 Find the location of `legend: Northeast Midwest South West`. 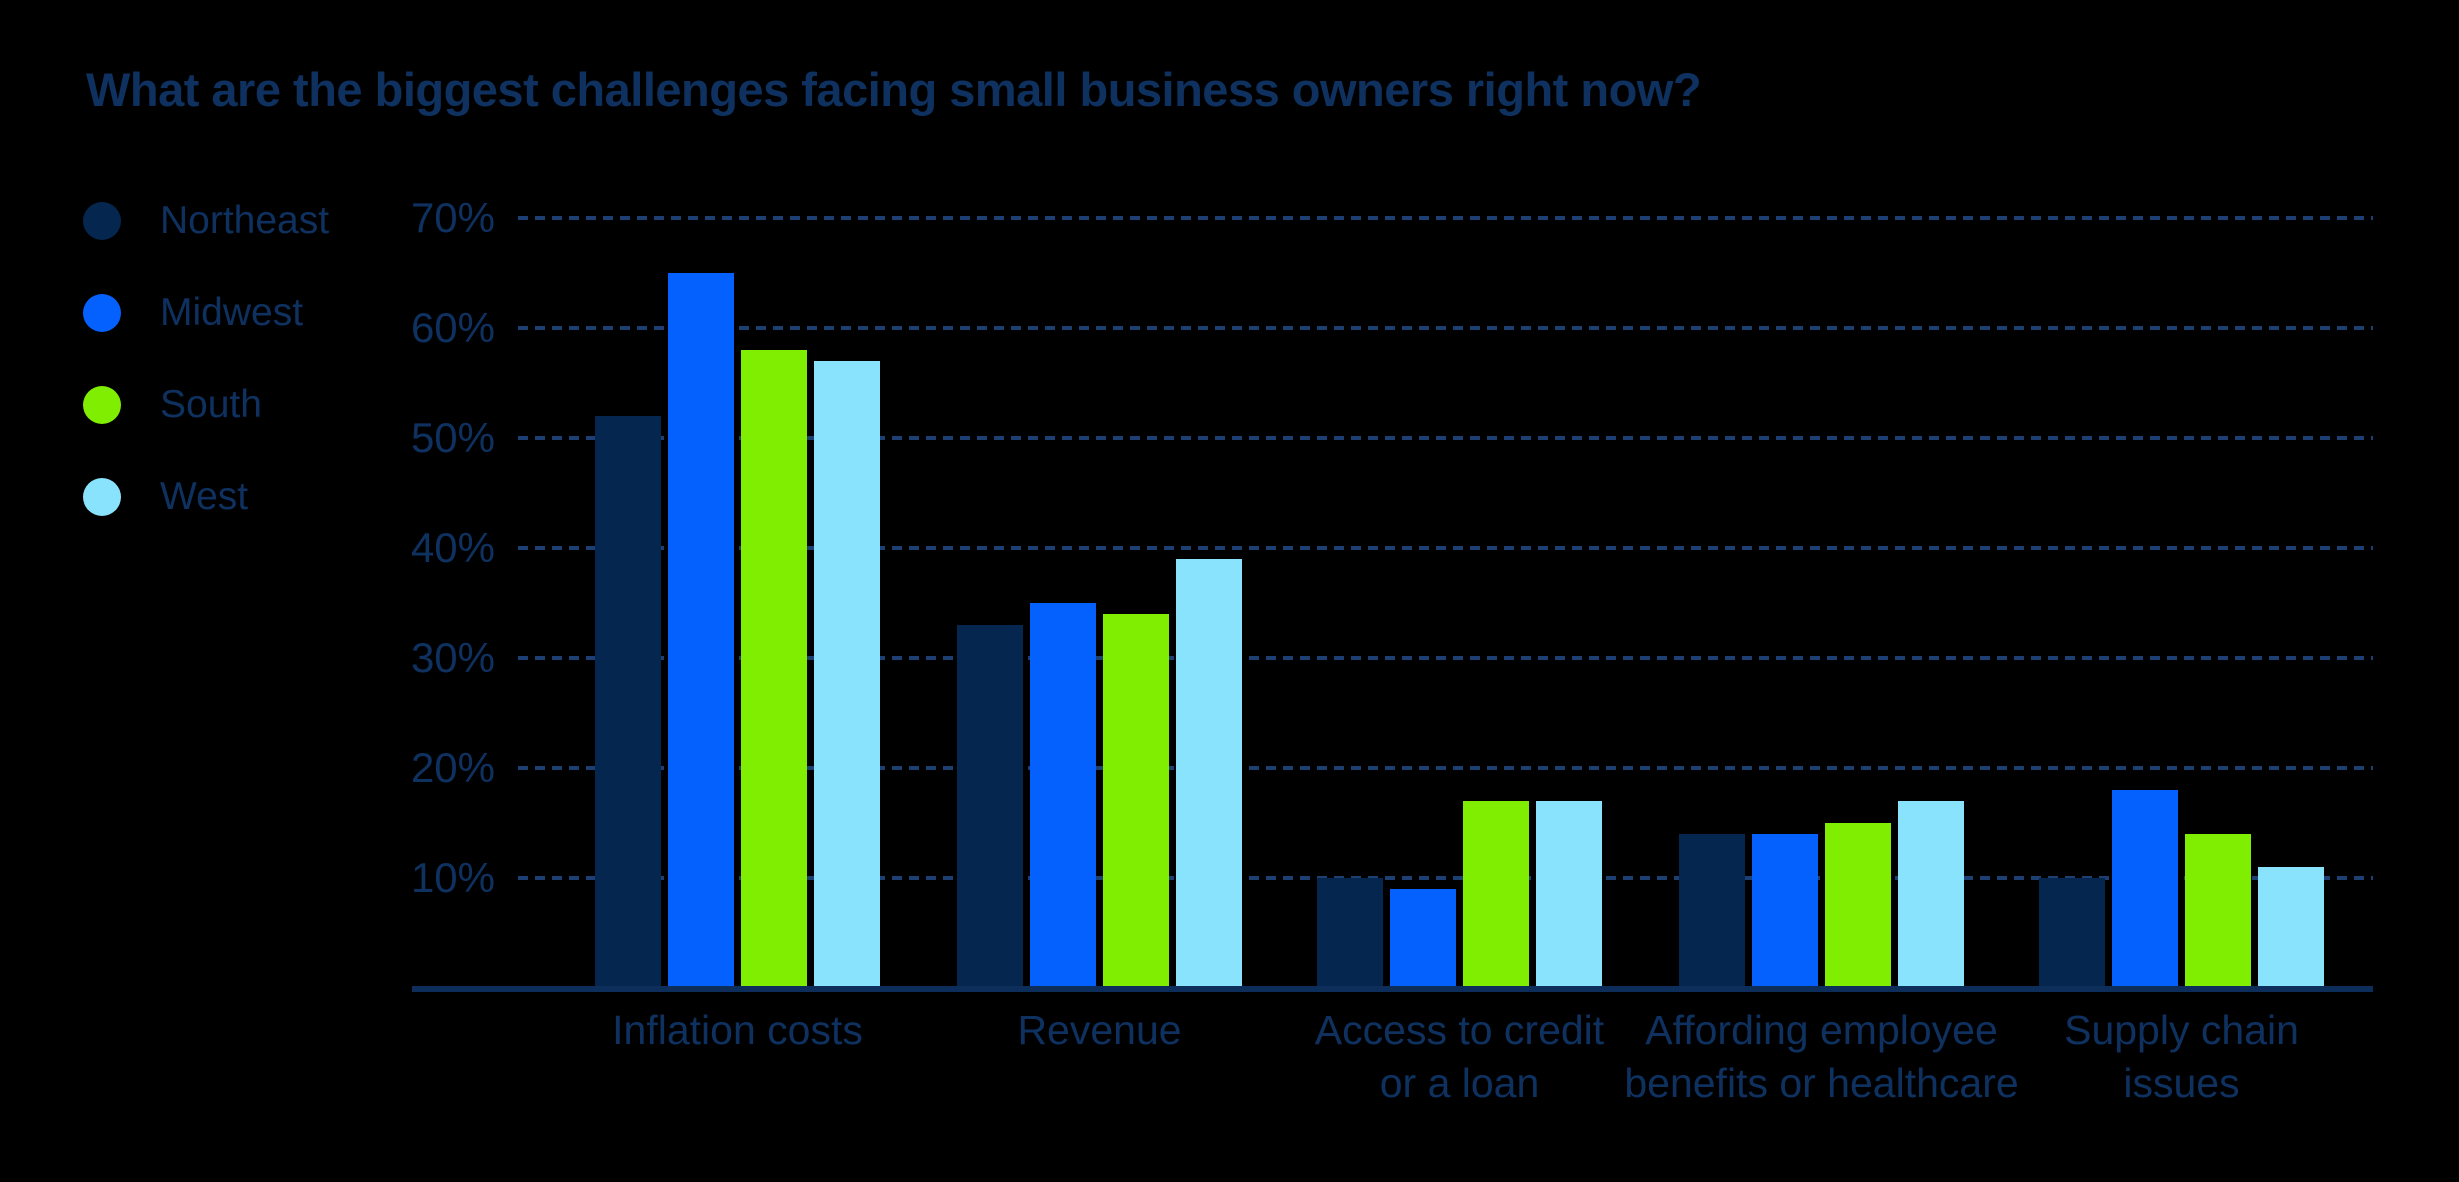

legend: Northeast Midwest South West is located at coordinates (206, 382).